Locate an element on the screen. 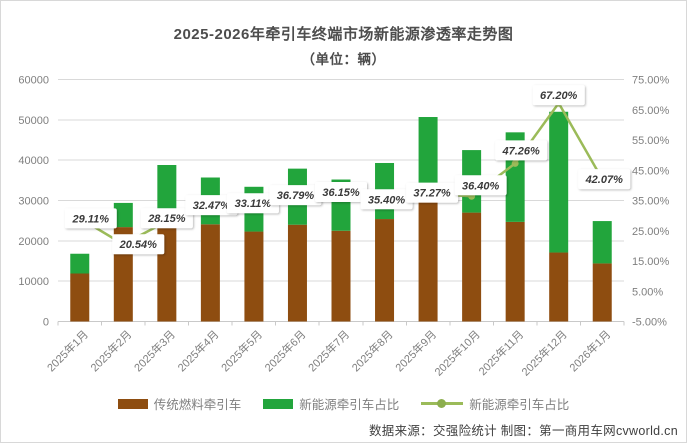  y-axis-tick-label: 10000 is located at coordinates (33, 282).